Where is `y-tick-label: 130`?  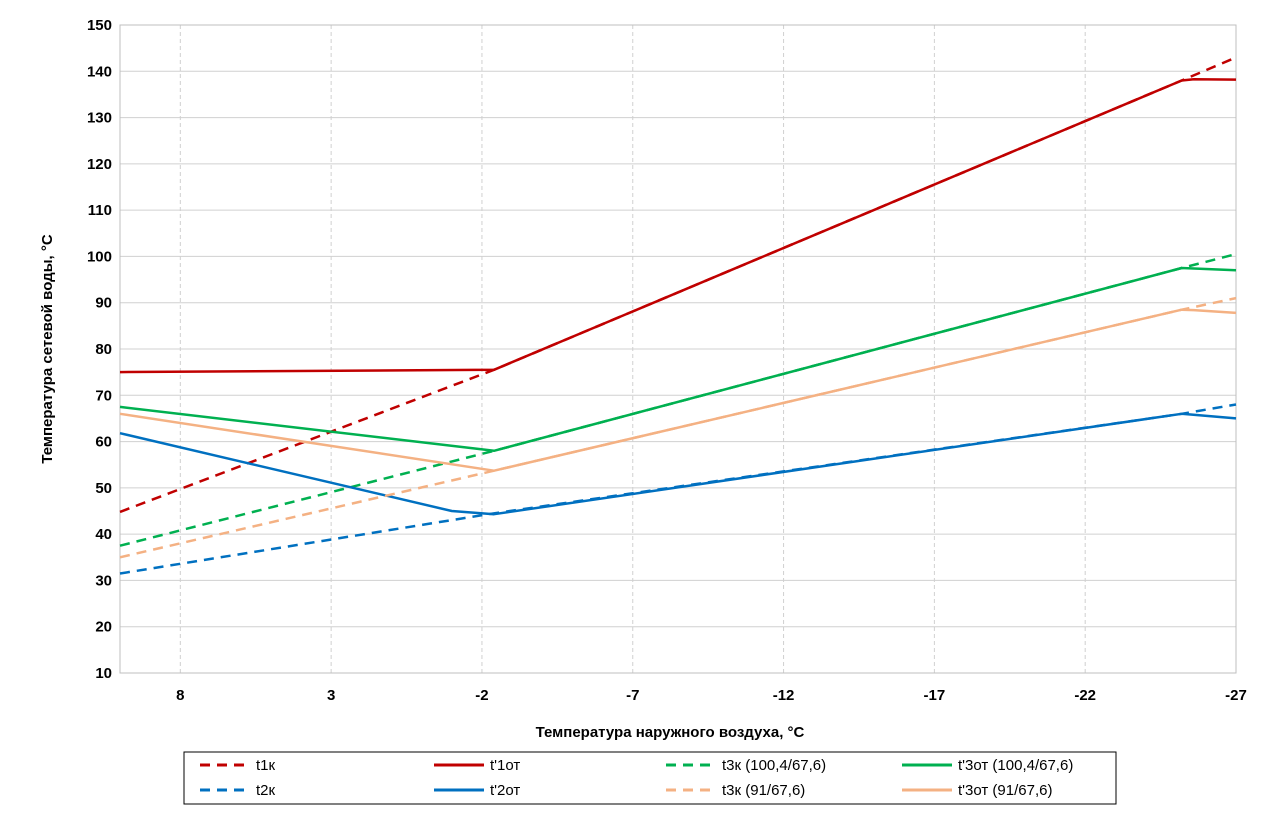
y-tick-label: 130 is located at coordinates (99, 118).